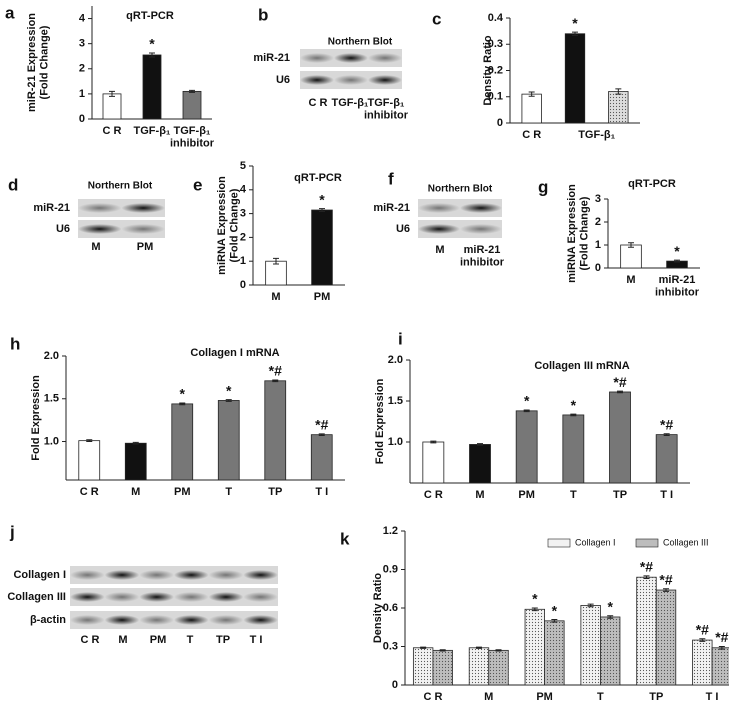 The height and width of the screenshot is (701, 729). I want to click on y-tick-label: 0.4, so click(496, 18).